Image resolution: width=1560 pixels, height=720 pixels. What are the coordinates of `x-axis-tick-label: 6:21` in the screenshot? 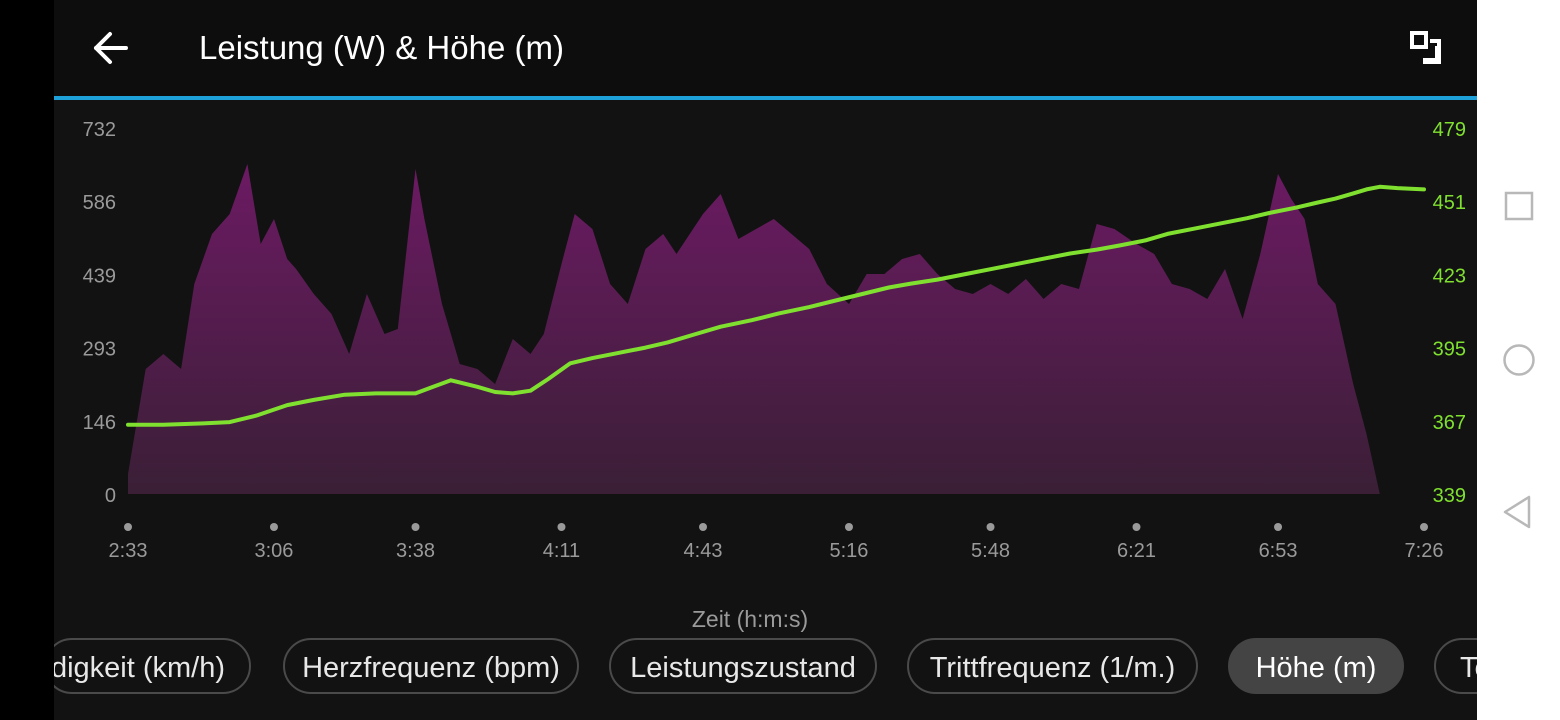 It's located at (1136, 551).